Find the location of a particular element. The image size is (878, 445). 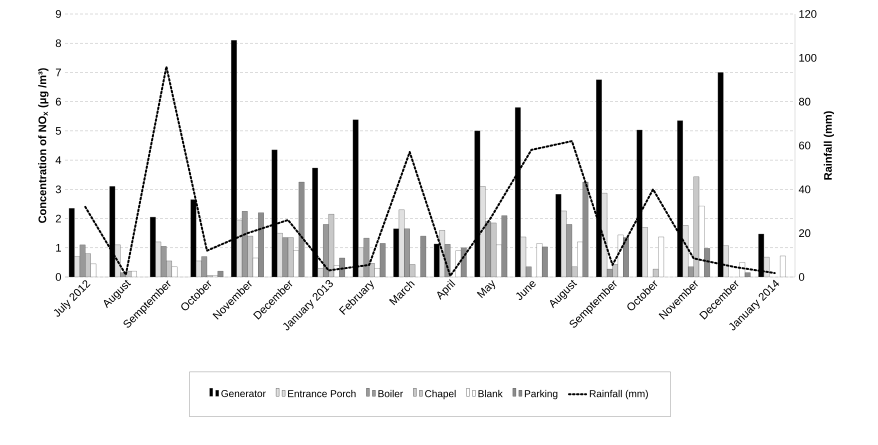

legend-label: Rainfall (mm) is located at coordinates (619, 395).